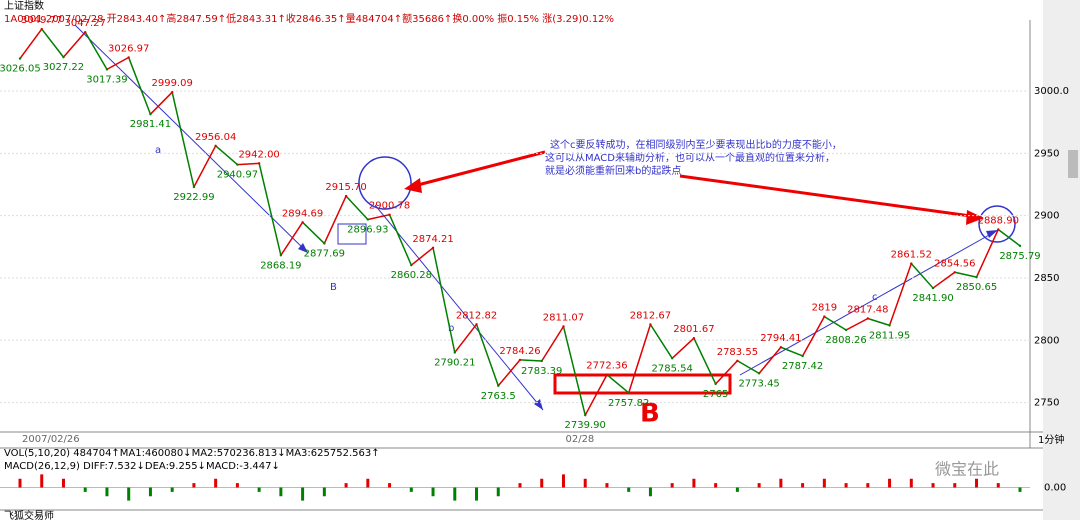 This screenshot has height=522, width=1080. I want to click on value-label: 2787.42, so click(802, 366).